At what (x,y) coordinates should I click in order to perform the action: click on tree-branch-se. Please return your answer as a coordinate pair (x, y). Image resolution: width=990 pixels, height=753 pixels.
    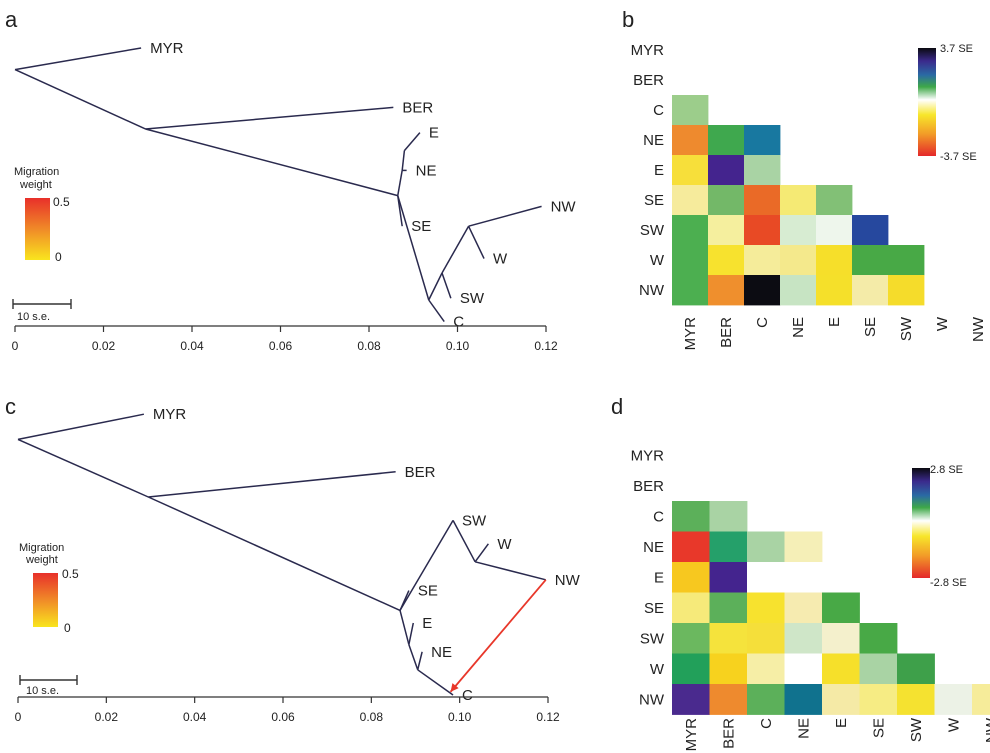
    Looking at the image, I should click on (404, 600).